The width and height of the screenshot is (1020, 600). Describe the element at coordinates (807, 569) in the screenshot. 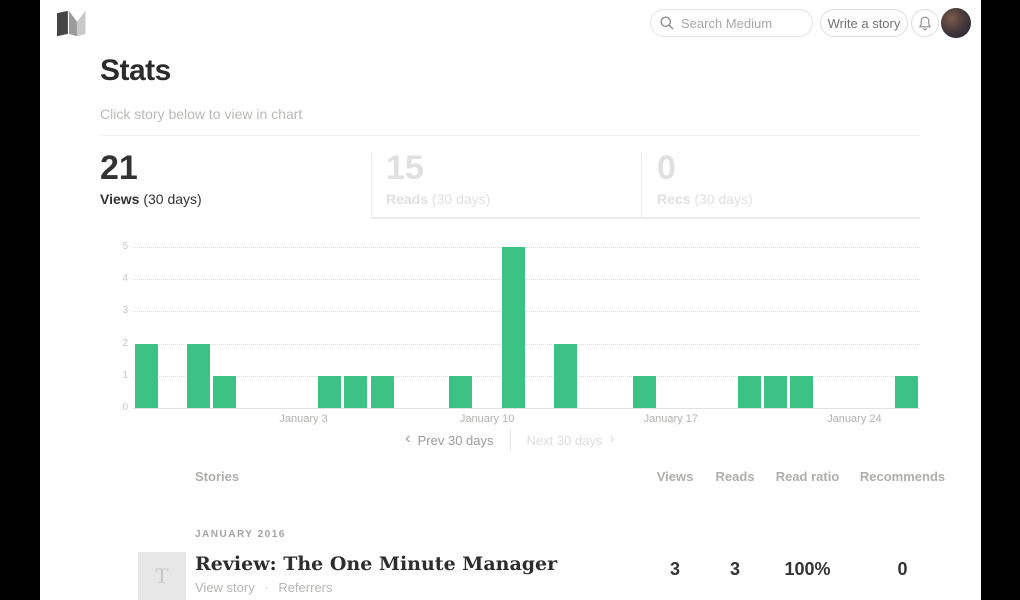

I see `story-read-ratio-value: 100%` at that location.